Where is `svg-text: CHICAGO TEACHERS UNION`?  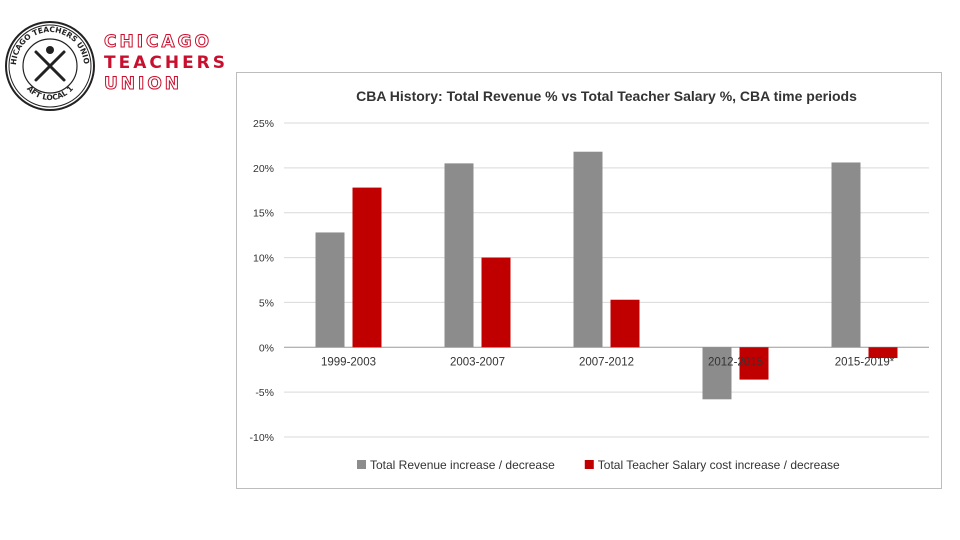 svg-text: CHICAGO TEACHERS UNION is located at coordinates (47, 42).